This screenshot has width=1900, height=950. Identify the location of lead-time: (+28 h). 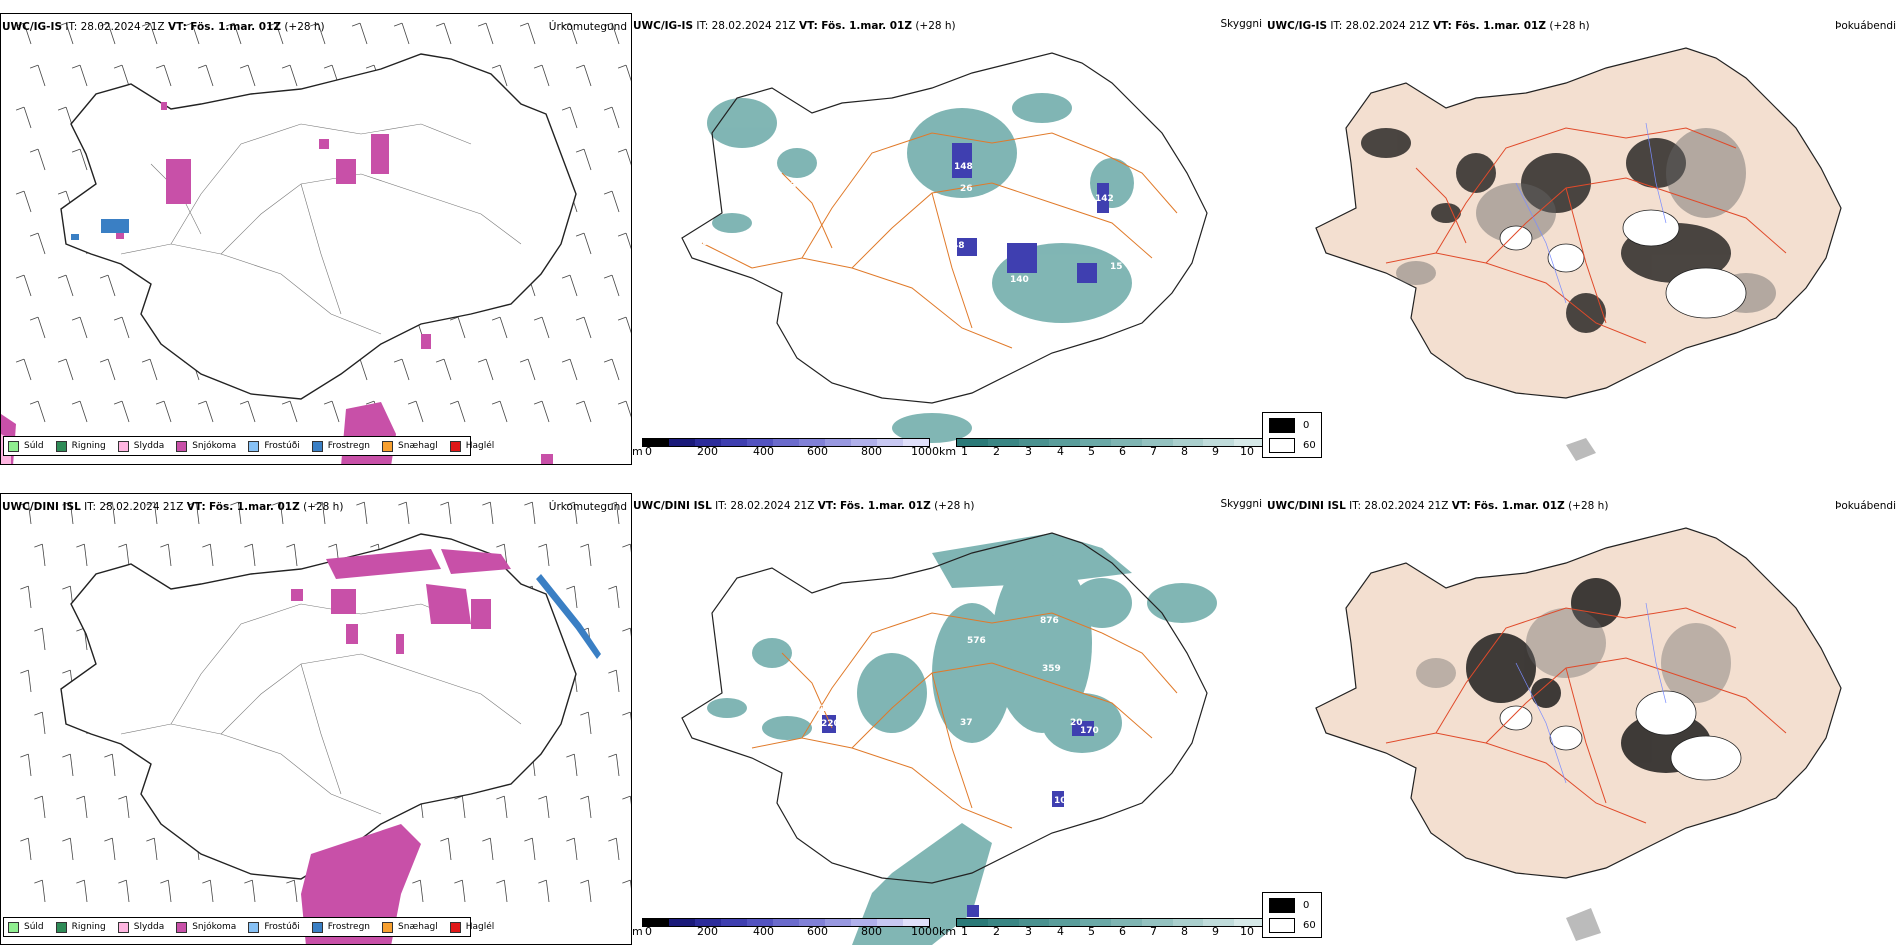
(935, 26).